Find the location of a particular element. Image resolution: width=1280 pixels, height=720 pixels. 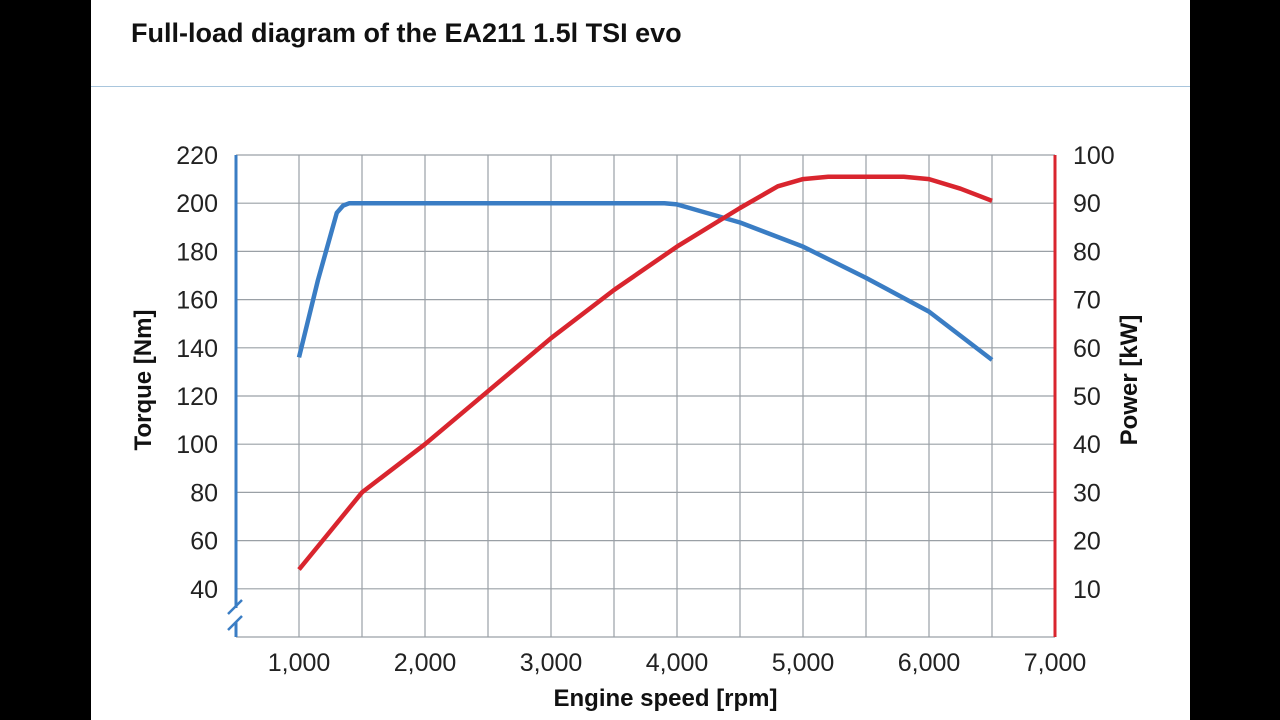

y-tick-label-right: 60 is located at coordinates (1087, 349).